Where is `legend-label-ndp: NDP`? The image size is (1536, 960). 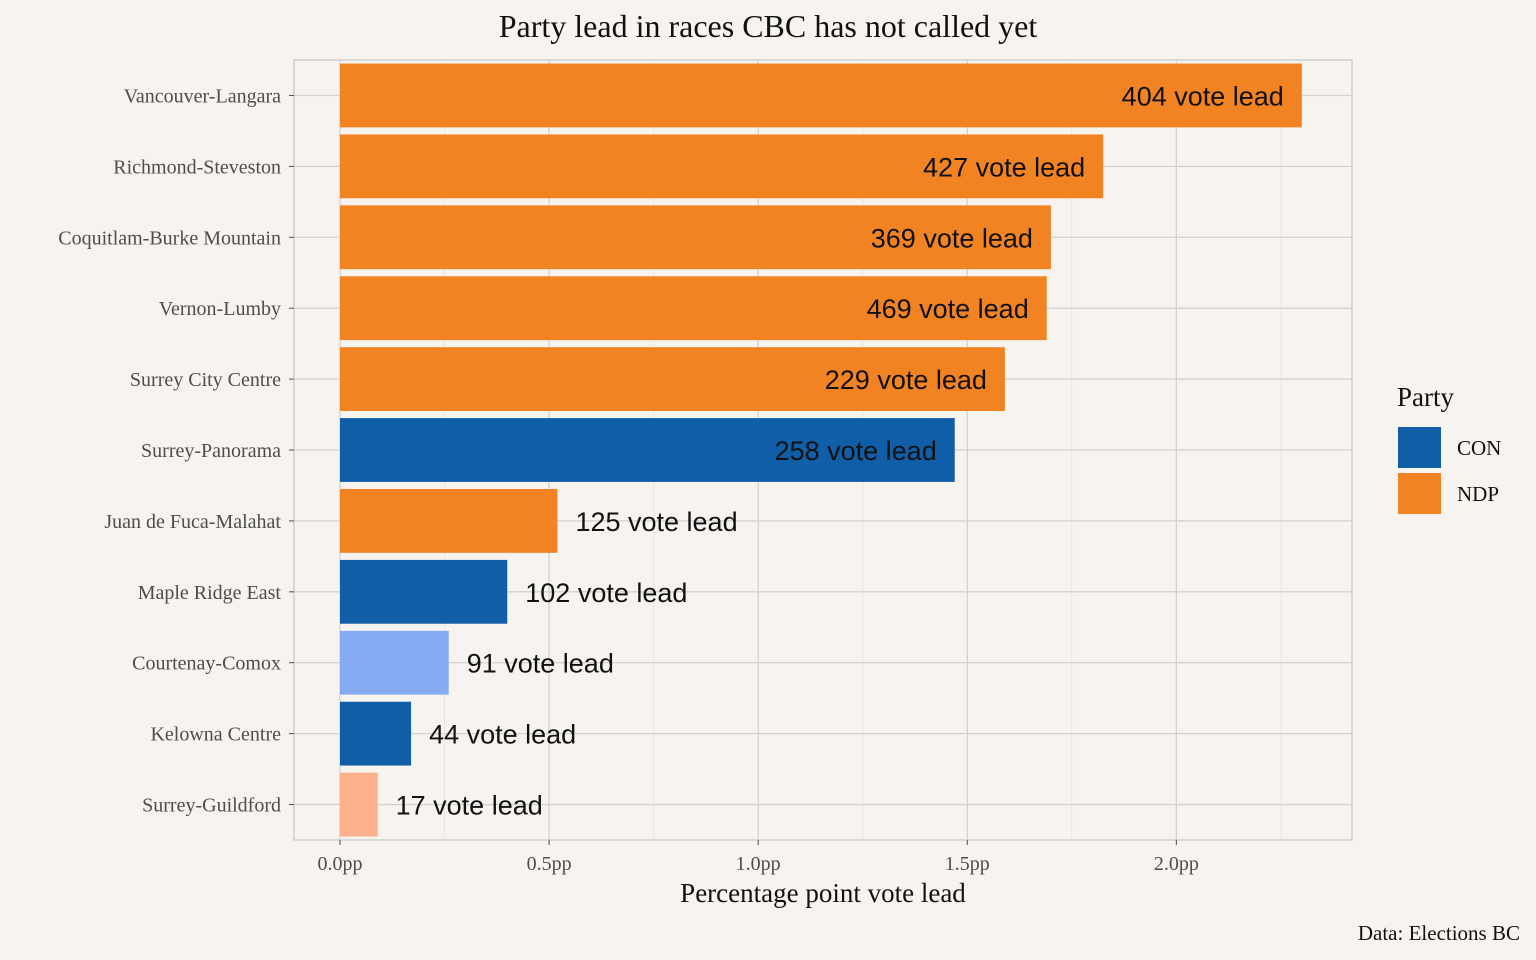 legend-label-ndp: NDP is located at coordinates (1478, 494).